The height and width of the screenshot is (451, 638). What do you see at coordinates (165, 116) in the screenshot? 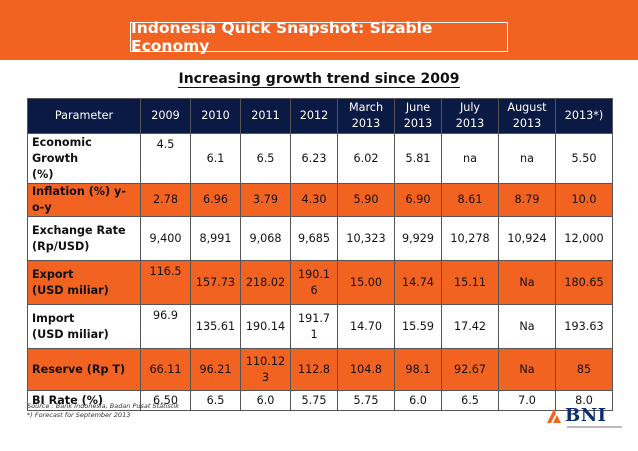
I see `column-header: 2009` at bounding box center [165, 116].